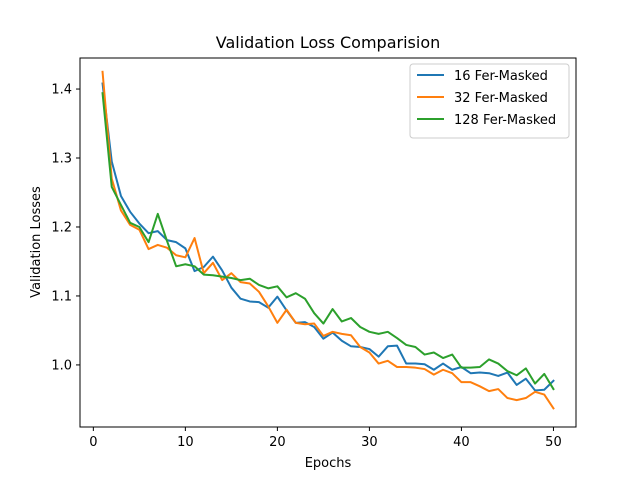 The image size is (640, 480). I want to click on chart-title: Validation Loss Comparision, so click(328, 42).